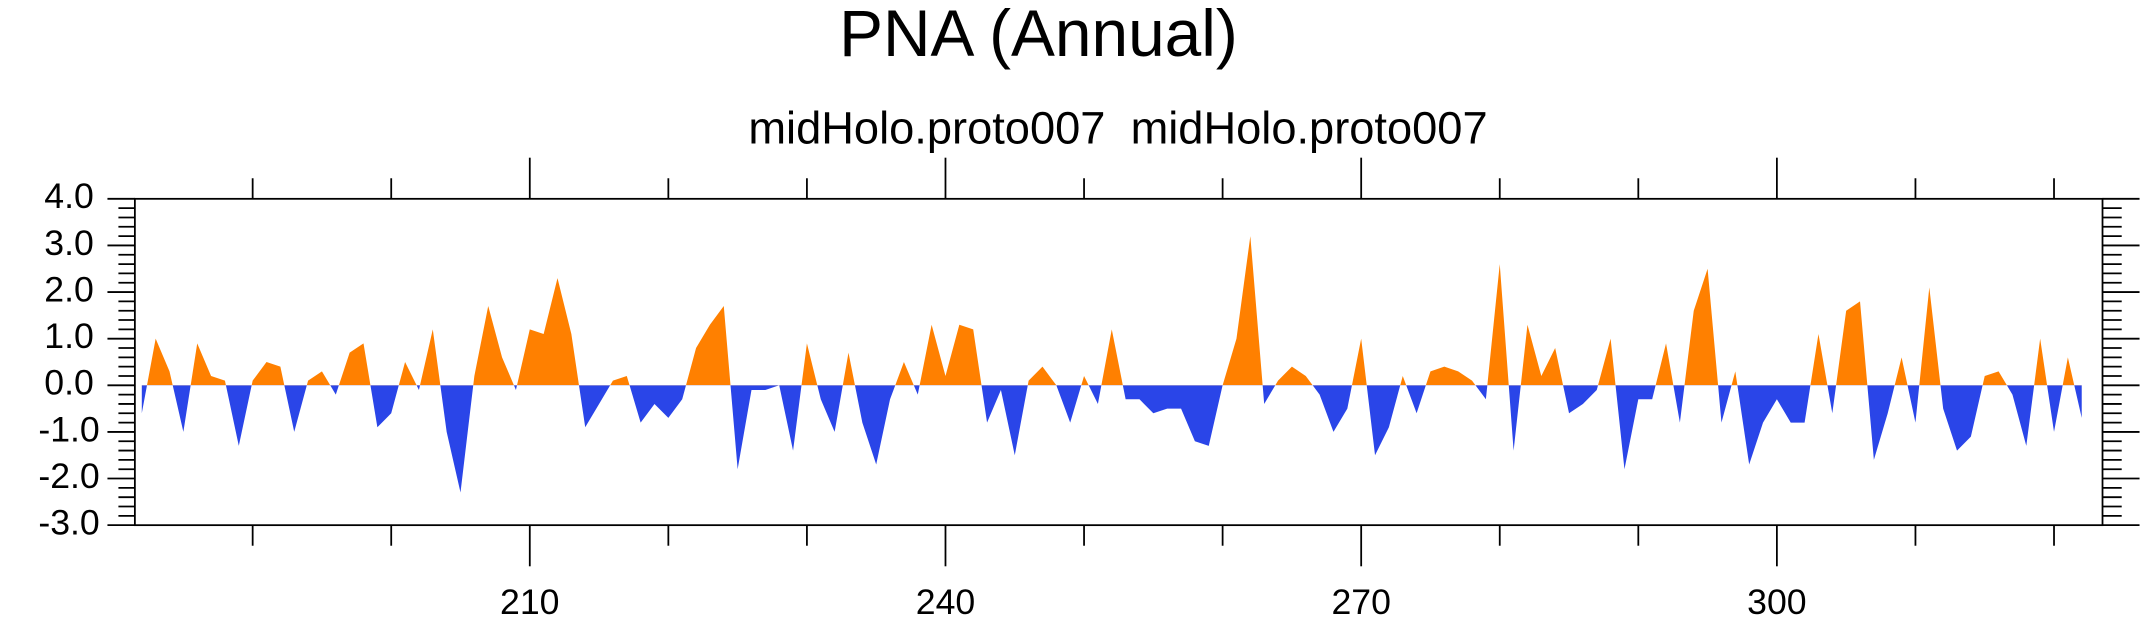 The height and width of the screenshot is (628, 2151). Describe the element at coordinates (69, 243) in the screenshot. I see `y-tick-label: 3.0` at that location.